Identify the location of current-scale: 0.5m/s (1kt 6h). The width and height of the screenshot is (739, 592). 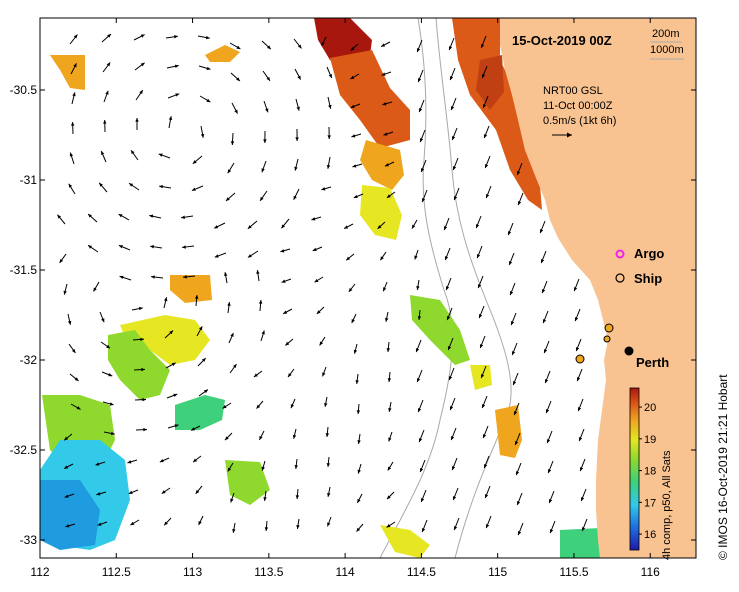
(579, 121).